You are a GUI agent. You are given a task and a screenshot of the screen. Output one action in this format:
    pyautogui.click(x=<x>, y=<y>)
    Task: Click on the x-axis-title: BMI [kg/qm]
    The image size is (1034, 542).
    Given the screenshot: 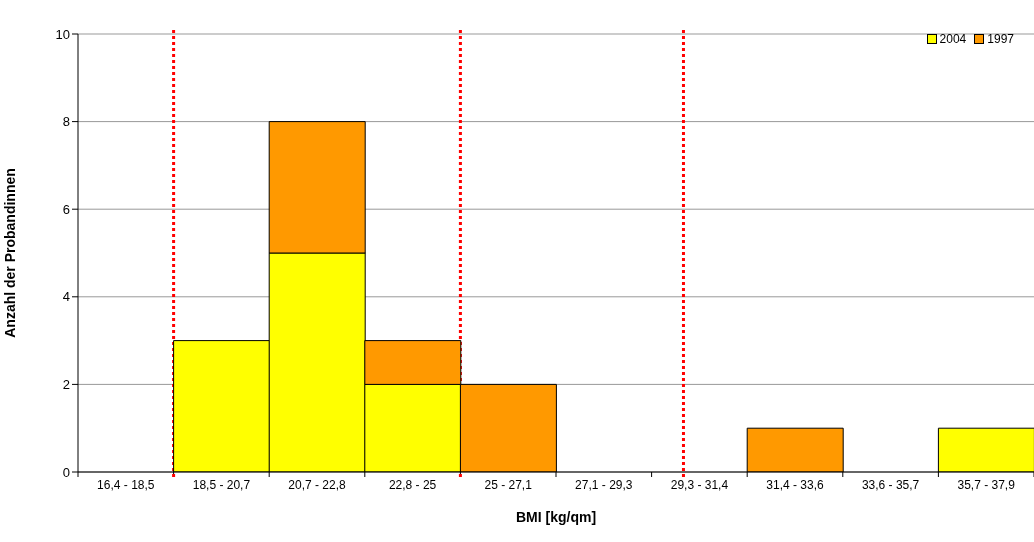 What is the action you would take?
    pyautogui.click(x=556, y=517)
    